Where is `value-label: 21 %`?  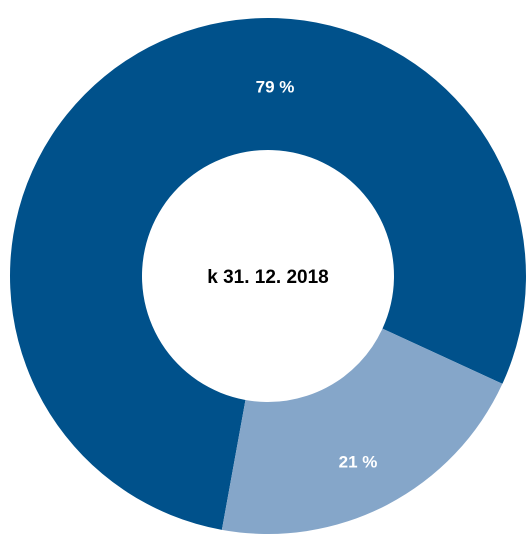 value-label: 21 % is located at coordinates (358, 461).